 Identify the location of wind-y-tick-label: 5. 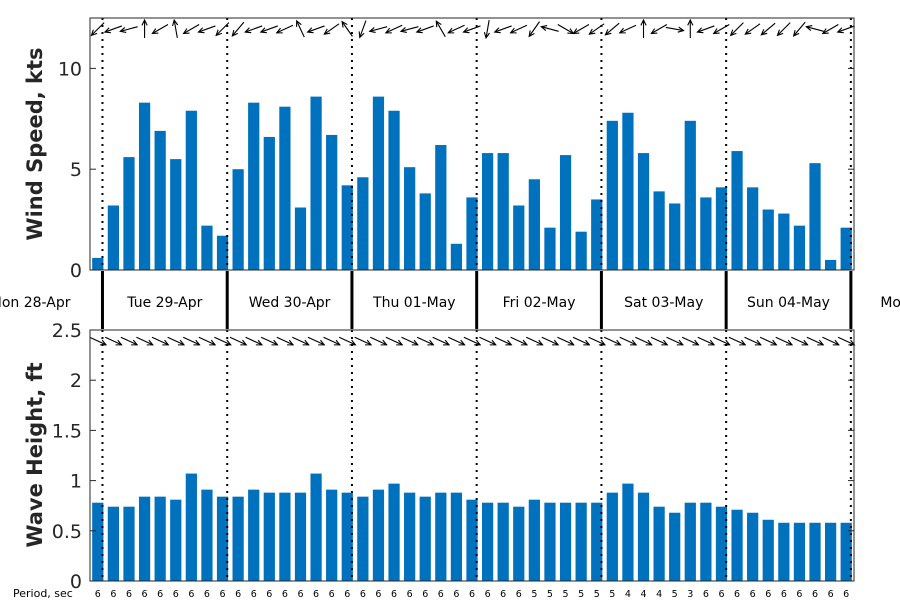
(76, 170).